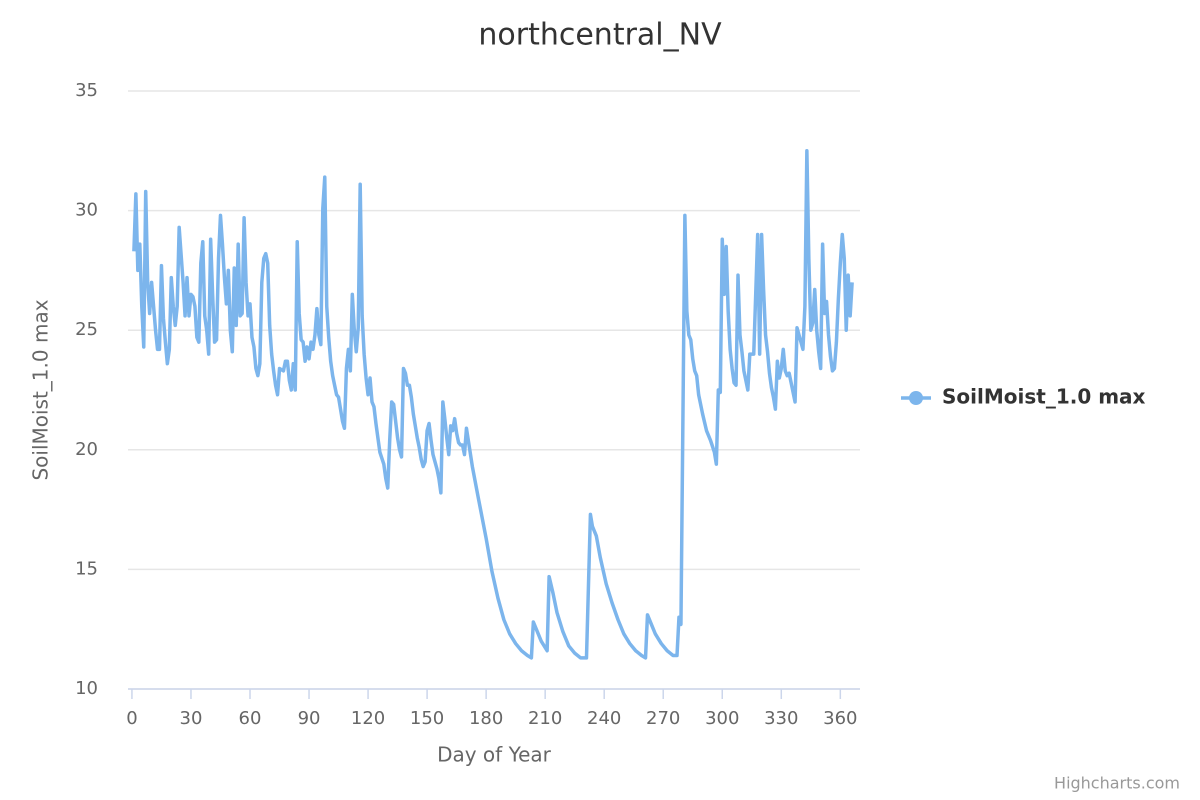 The width and height of the screenshot is (1200, 800). What do you see at coordinates (250, 718) in the screenshot?
I see `x-tick-label: 60` at bounding box center [250, 718].